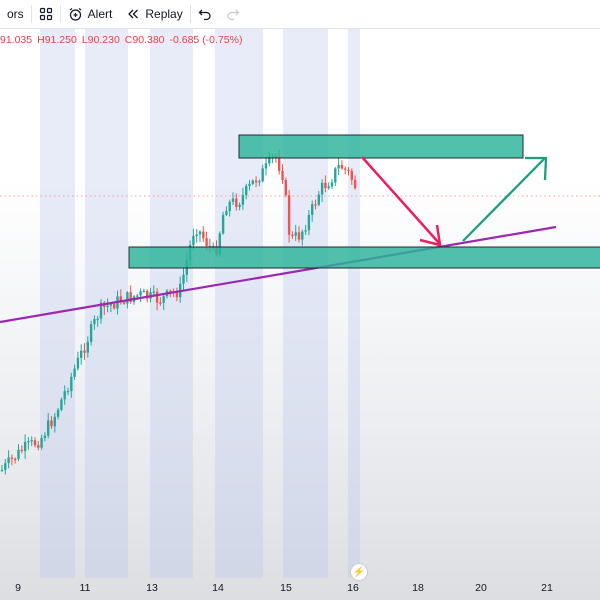 This screenshot has height=600, width=600. I want to click on x-tick-label: 16, so click(353, 588).